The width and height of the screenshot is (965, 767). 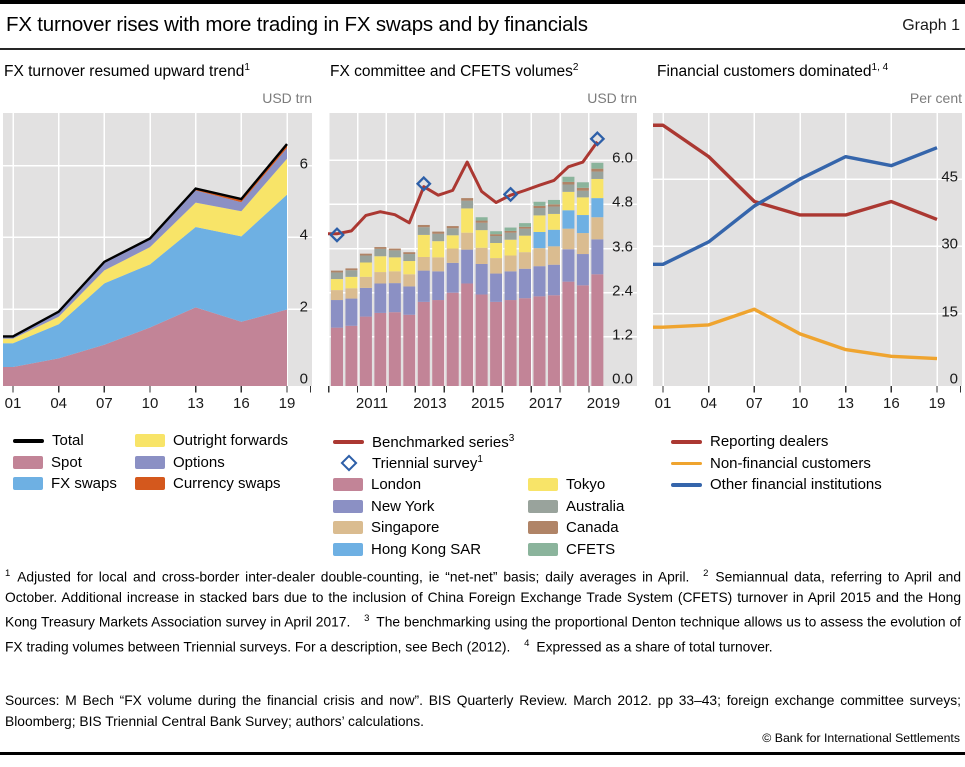 I want to click on stacked-bar-chart-fx-committee: 0.0 1.2 2.4 3.6 4.8 6.0 2011 2013 2015 2017 2019, so click(x=482, y=262).